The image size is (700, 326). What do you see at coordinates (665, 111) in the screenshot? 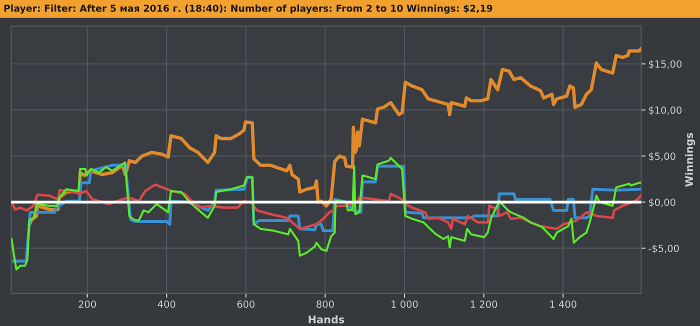
I see `y-tick-label: $10,00` at bounding box center [665, 111].